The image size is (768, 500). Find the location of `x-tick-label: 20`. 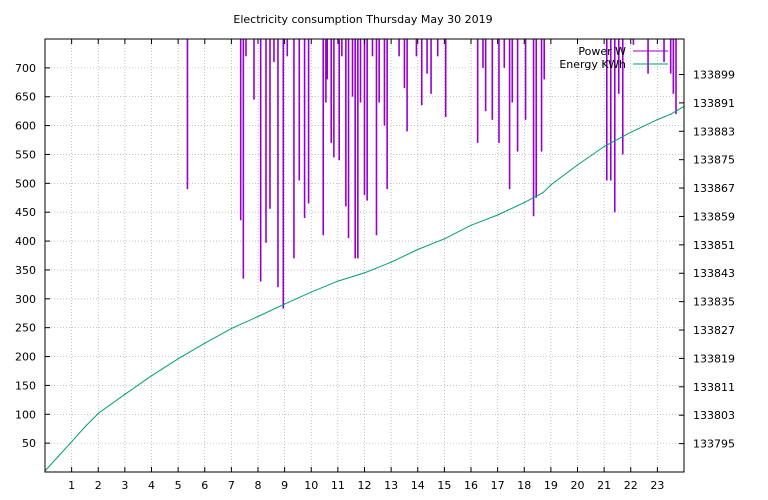

x-tick-label: 20 is located at coordinates (578, 485).